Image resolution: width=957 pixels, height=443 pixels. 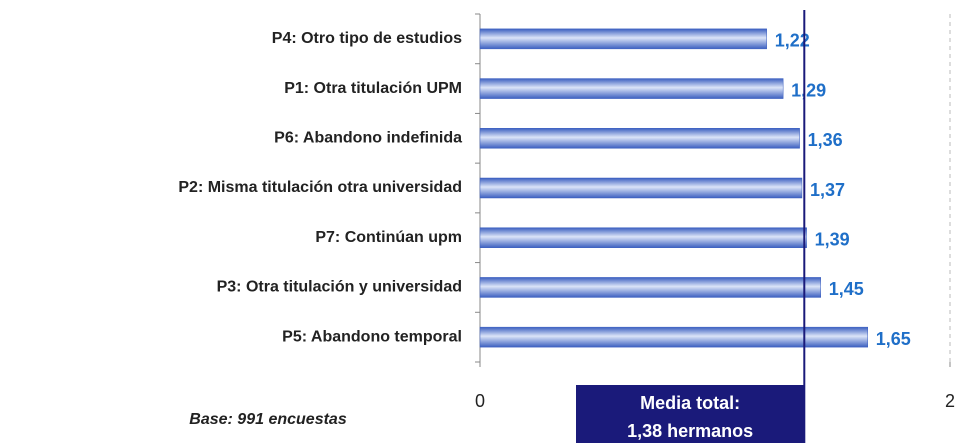 I want to click on value-label: 1,39, so click(x=832, y=239).